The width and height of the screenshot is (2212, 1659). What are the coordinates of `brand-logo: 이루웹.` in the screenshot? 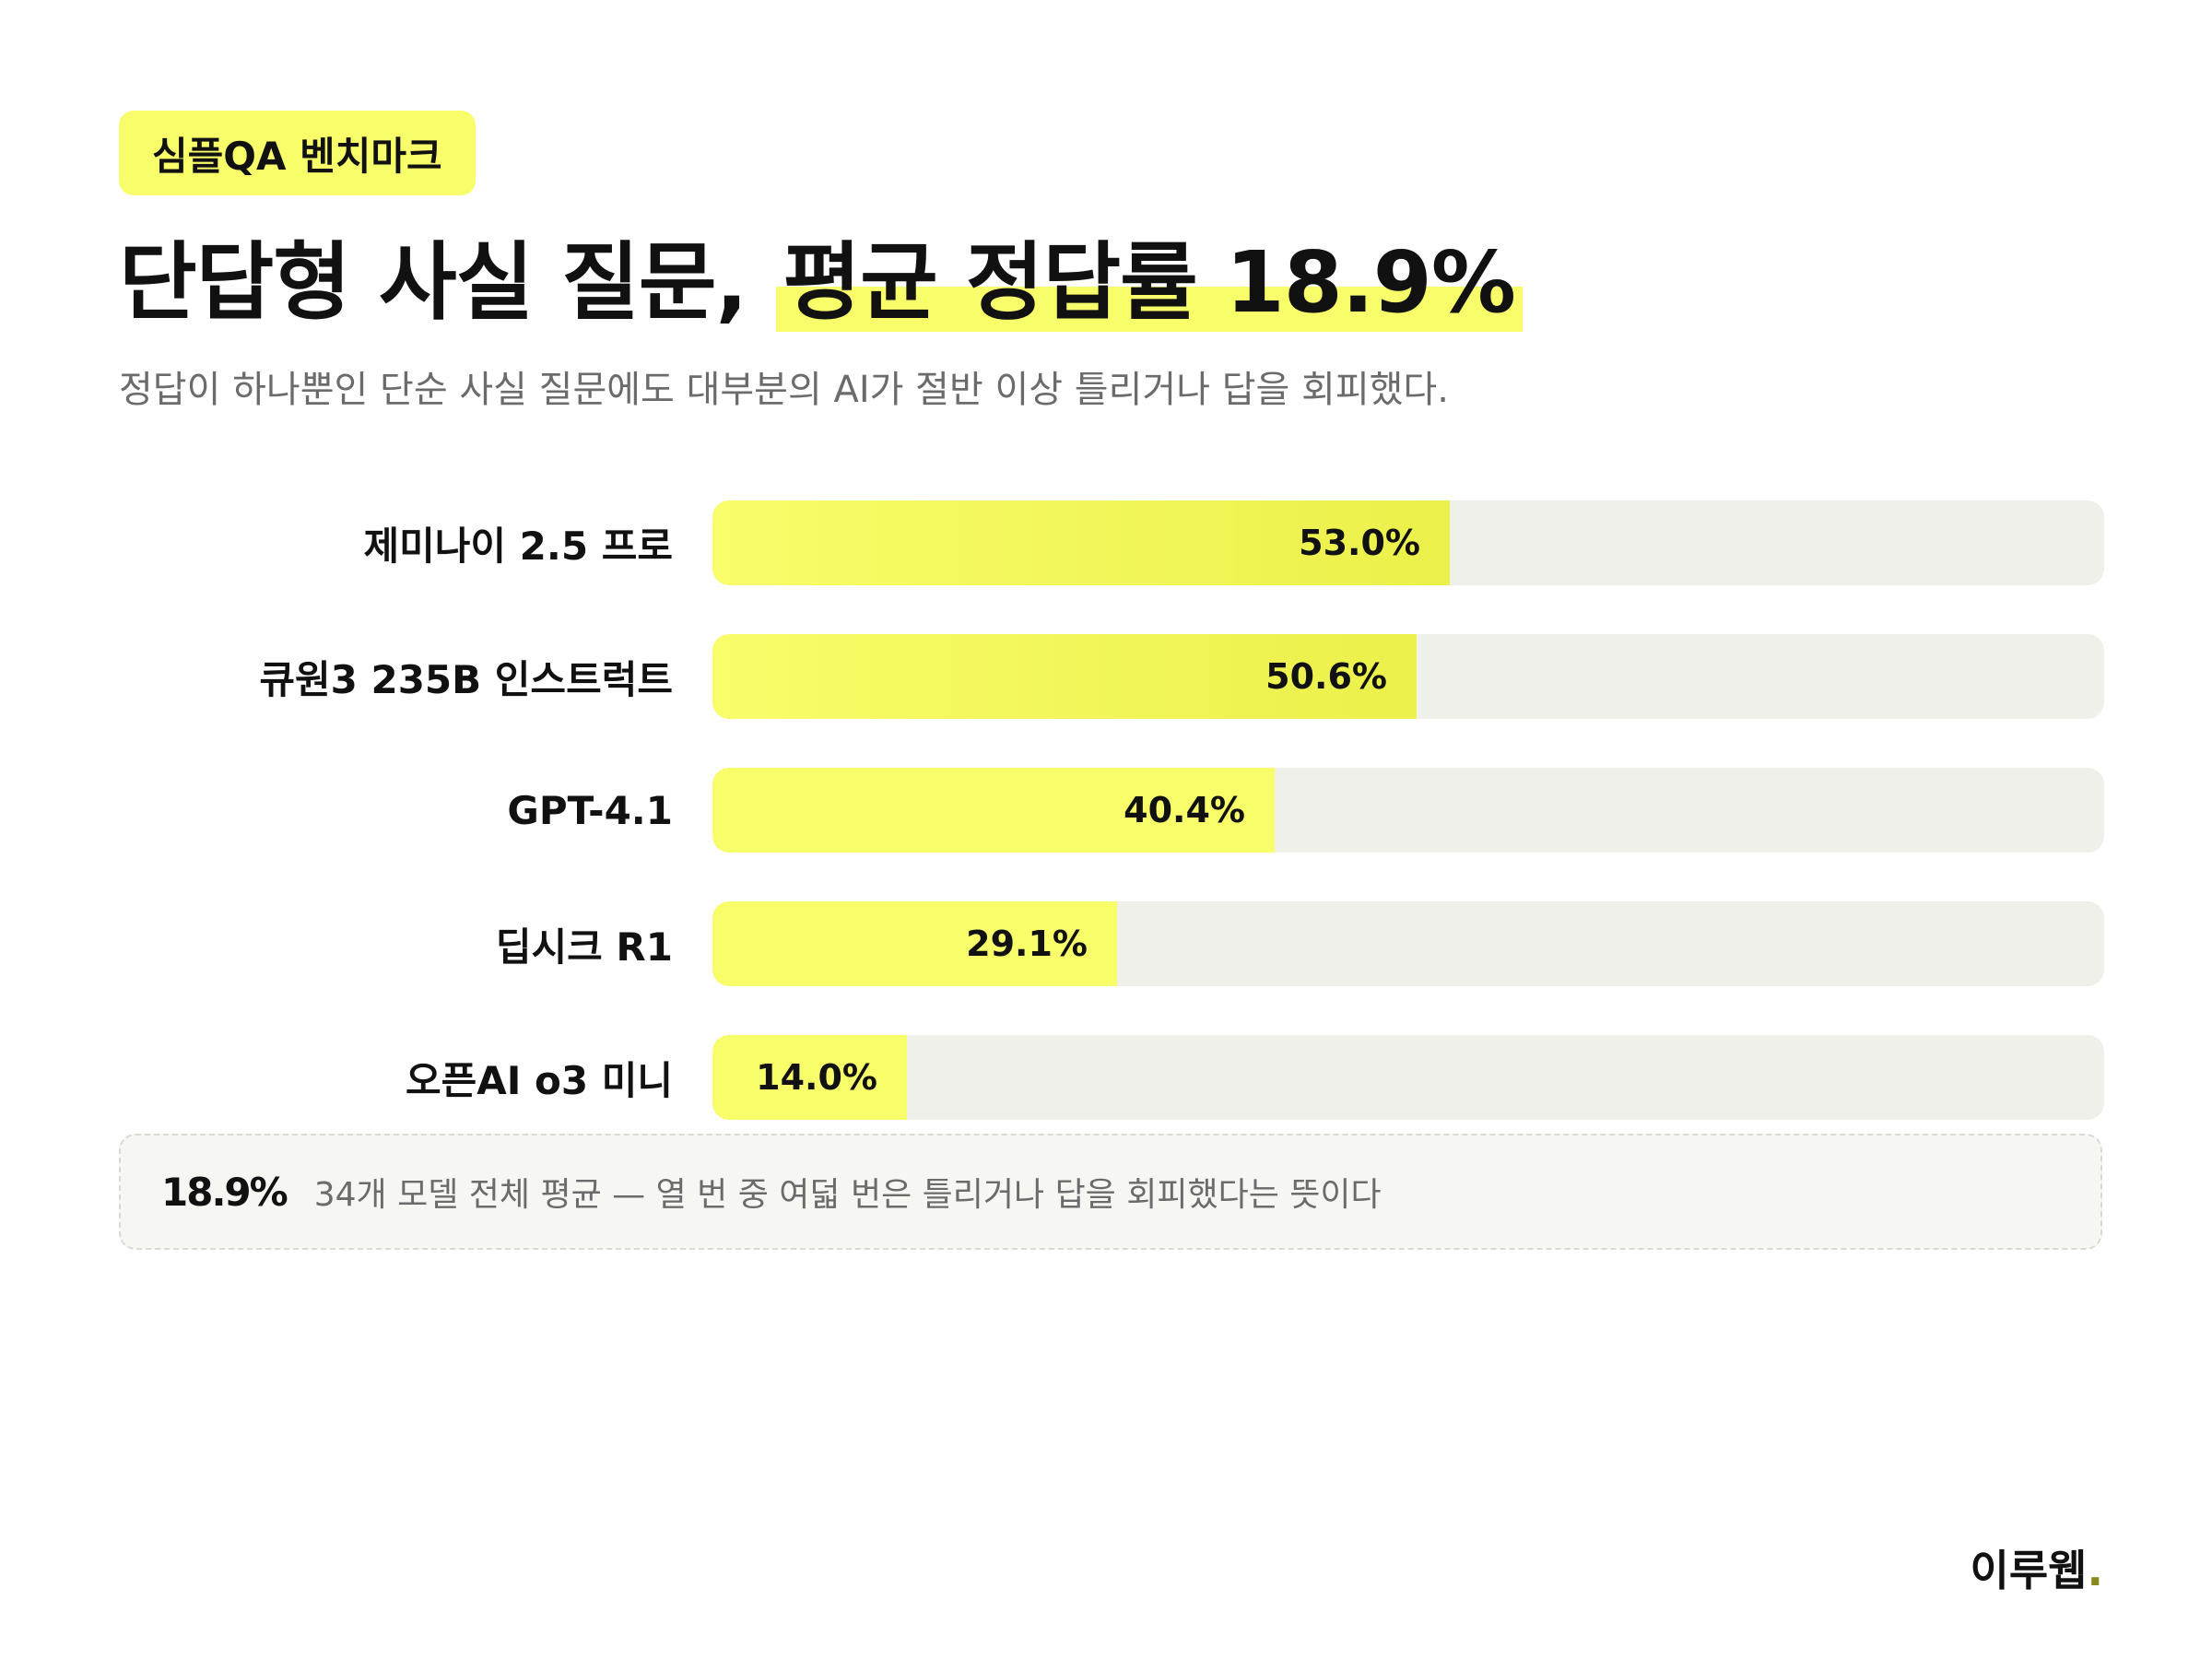 It's located at (2037, 1567).